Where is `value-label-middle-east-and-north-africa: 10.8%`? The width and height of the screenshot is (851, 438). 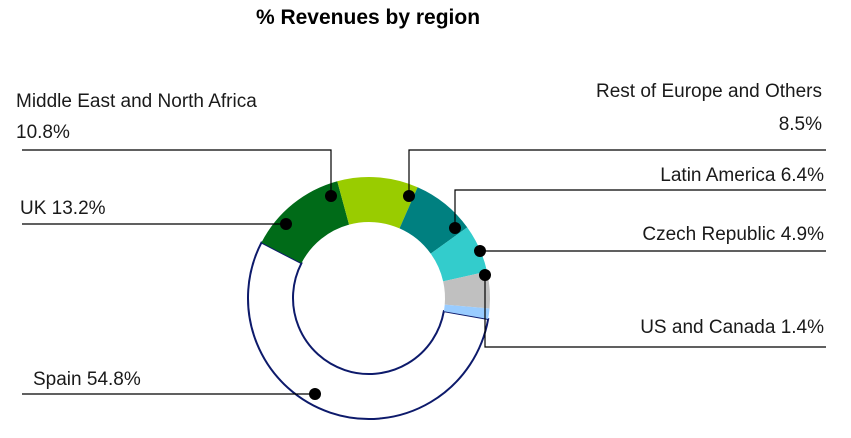 value-label-middle-east-and-north-africa: 10.8% is located at coordinates (43, 132).